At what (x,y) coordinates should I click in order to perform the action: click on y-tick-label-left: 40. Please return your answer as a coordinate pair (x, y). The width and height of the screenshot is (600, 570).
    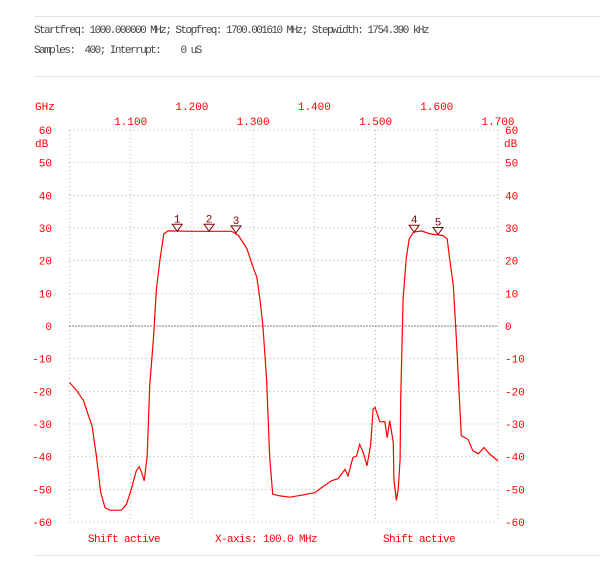
    Looking at the image, I should click on (45, 197).